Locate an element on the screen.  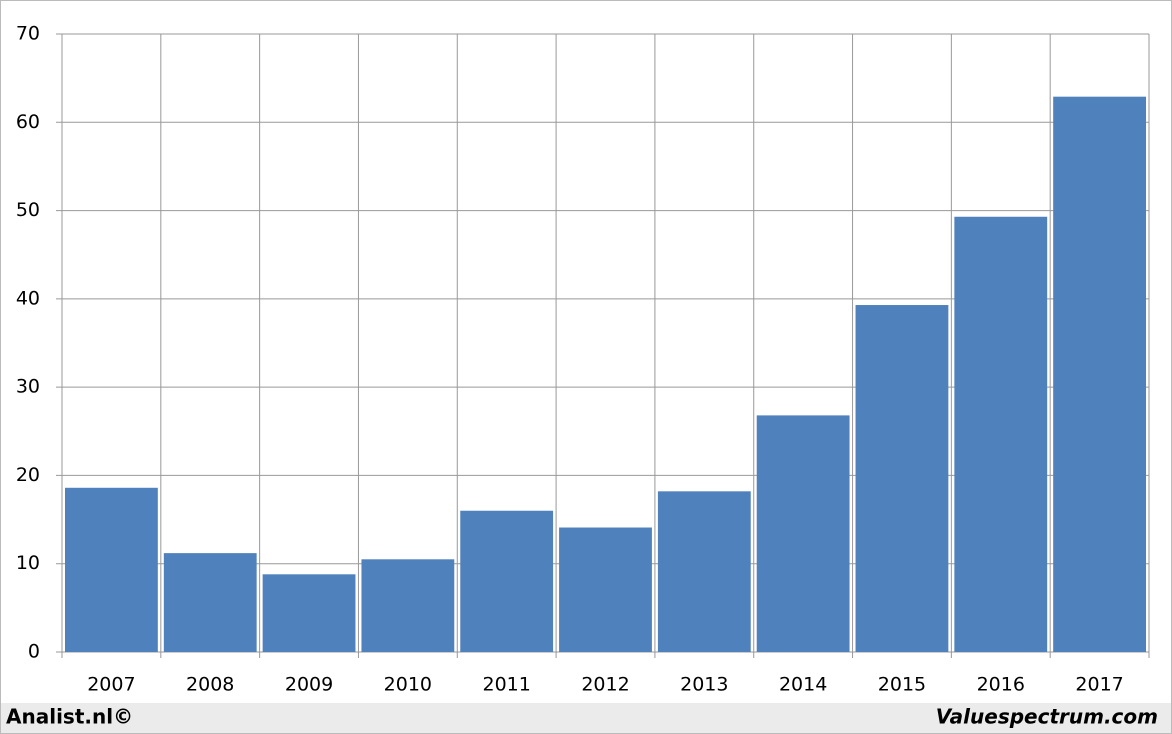
x-tick-label: 2009 is located at coordinates (309, 685).